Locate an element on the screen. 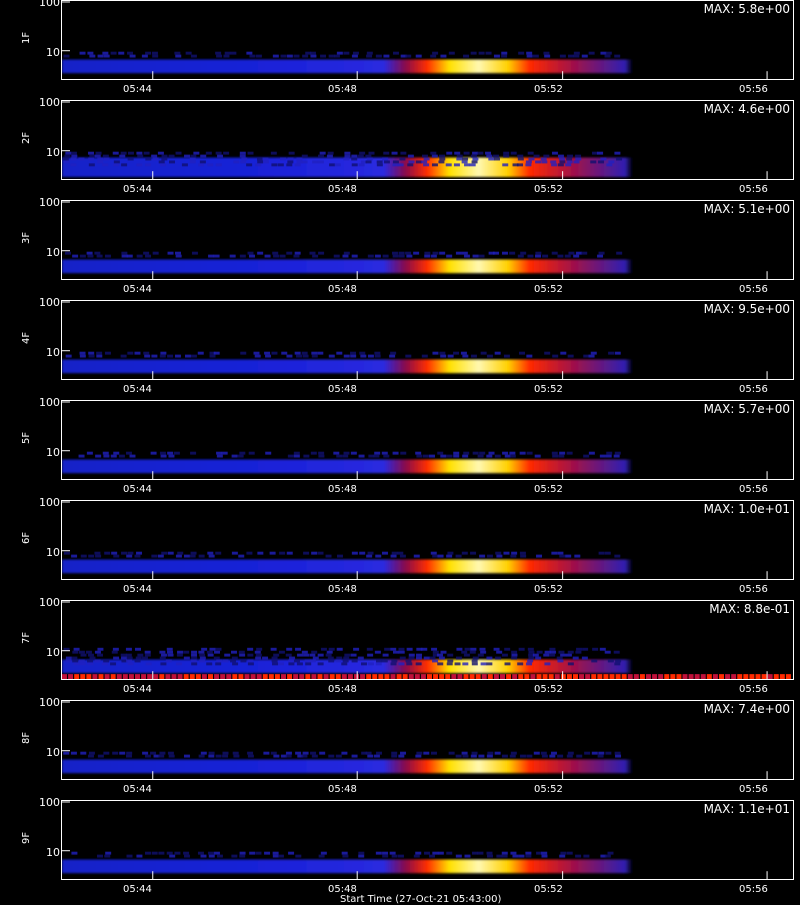 This screenshot has height=905, width=800. x-tick-label: 05:52 is located at coordinates (548, 889).